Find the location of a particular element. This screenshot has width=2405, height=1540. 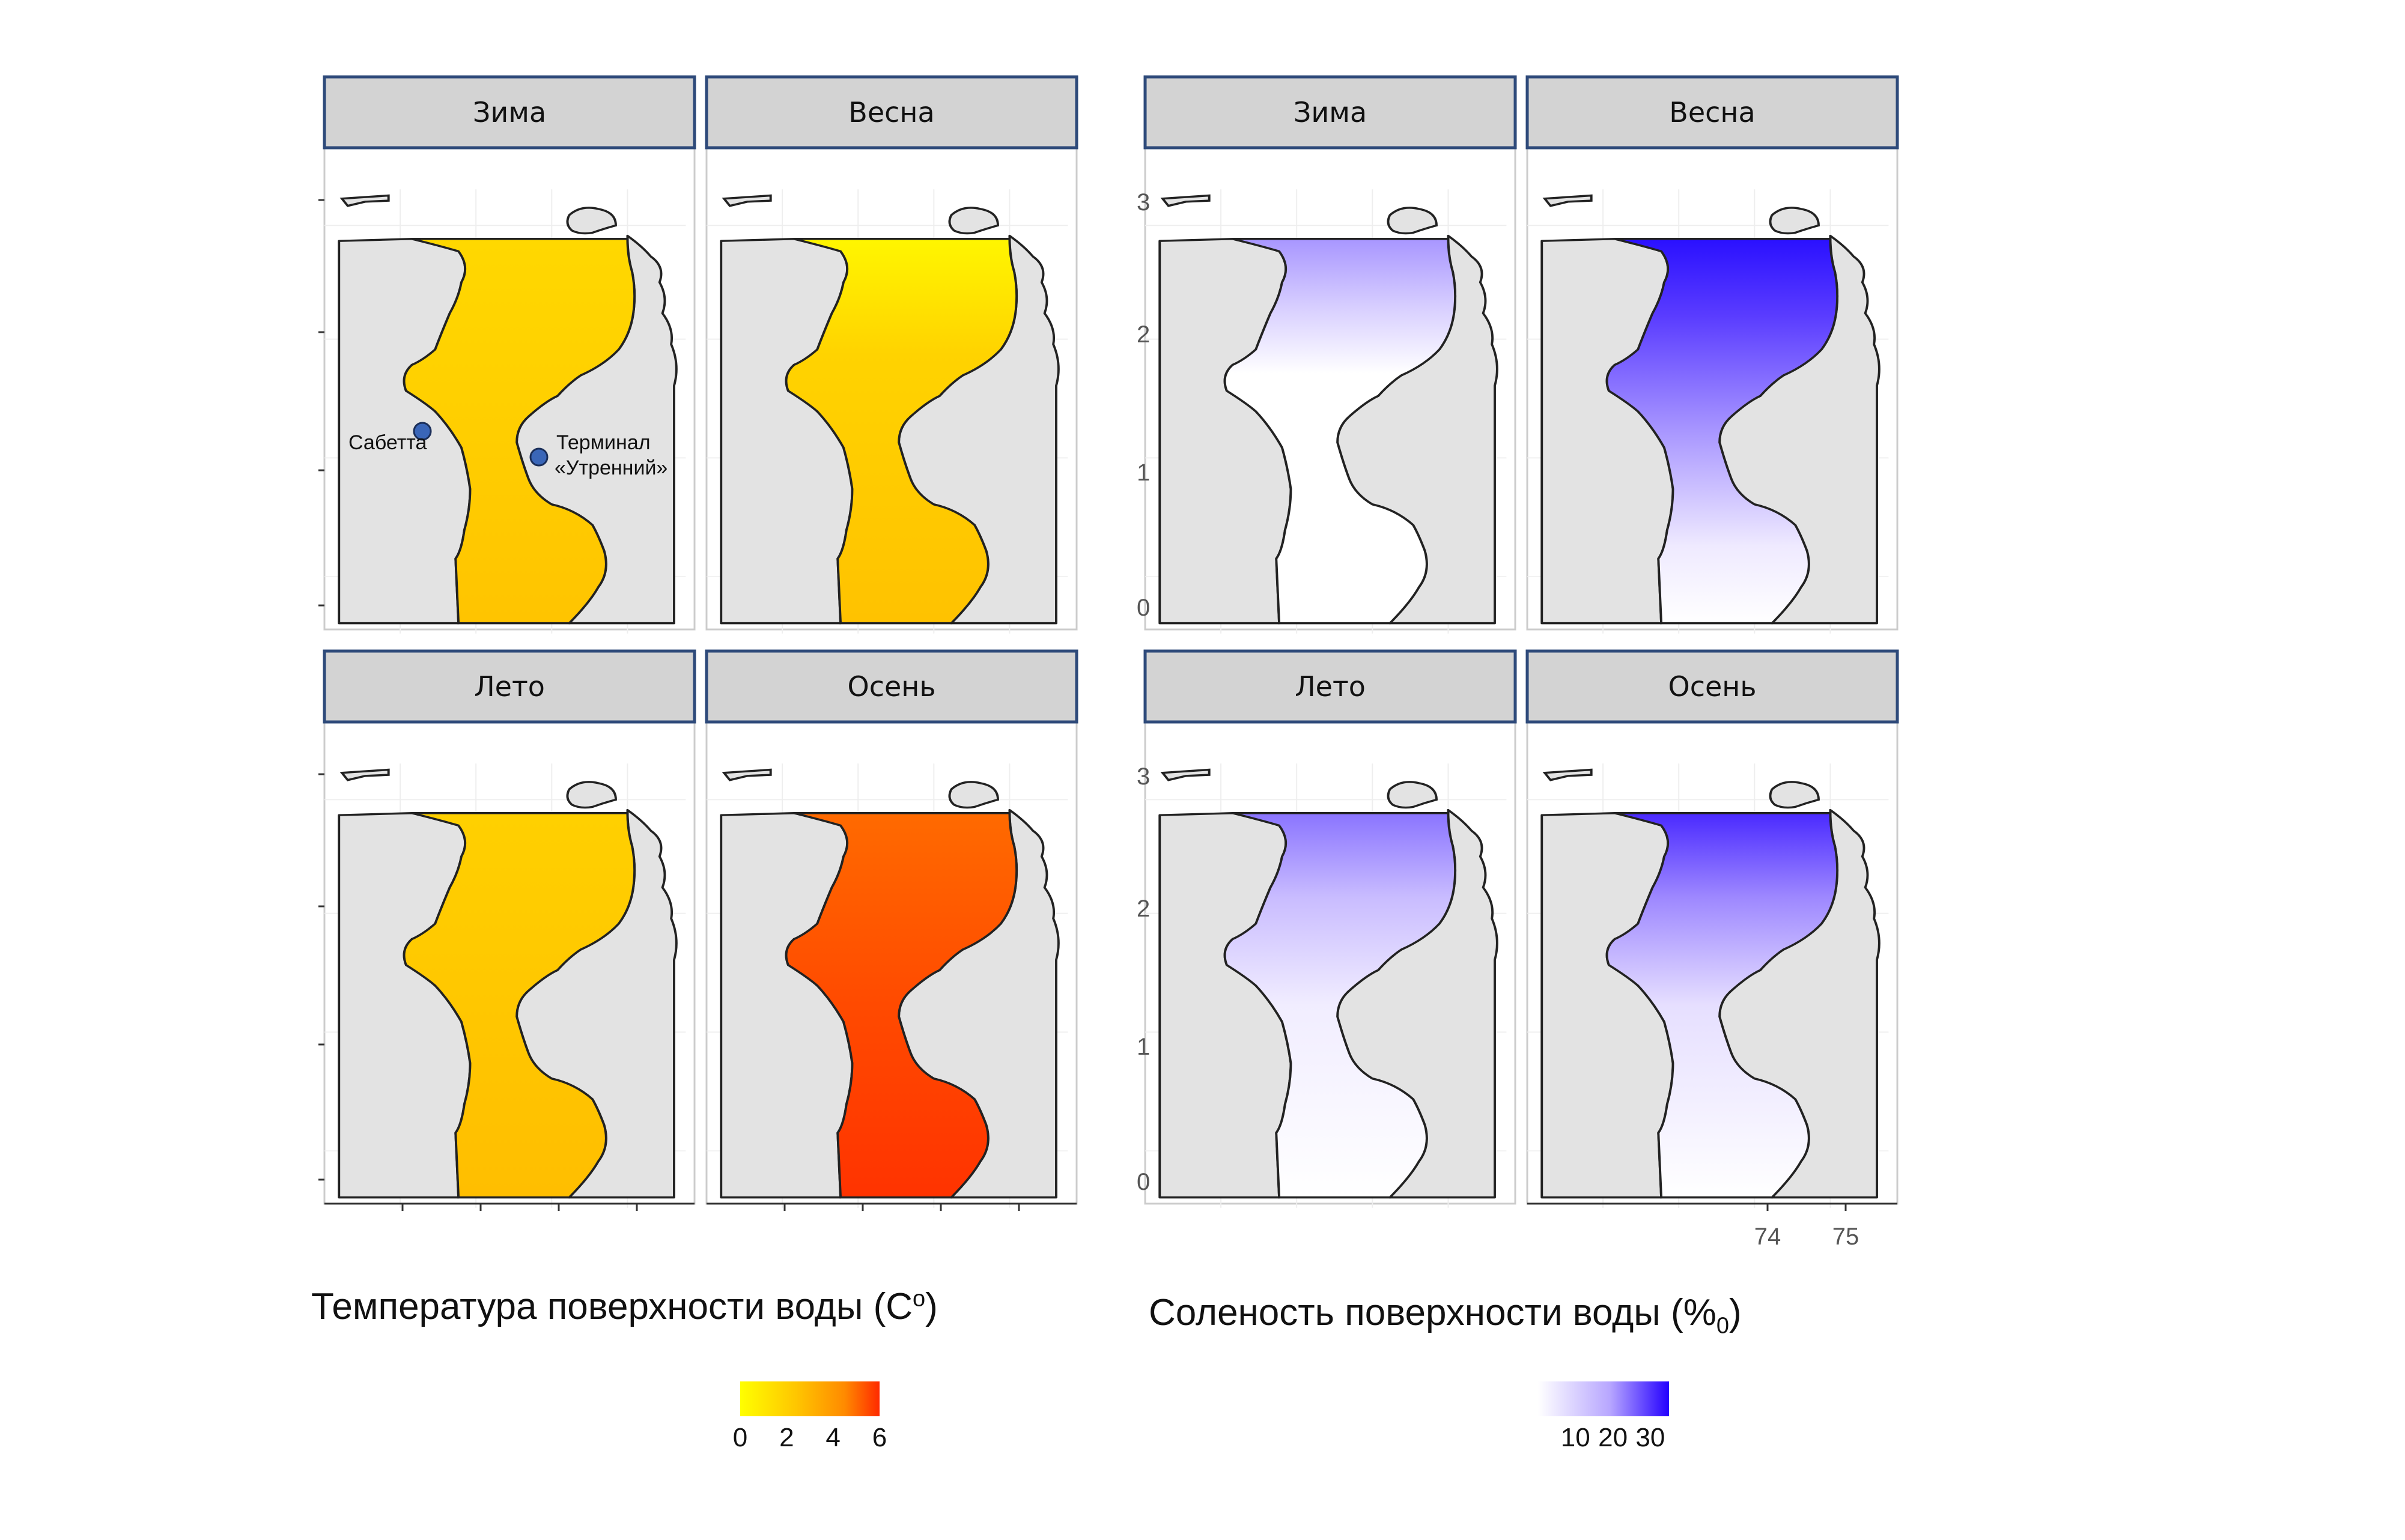

temp-panel-winter: Зима Сабетта Терминал «Утренний» is located at coordinates (507, 355).